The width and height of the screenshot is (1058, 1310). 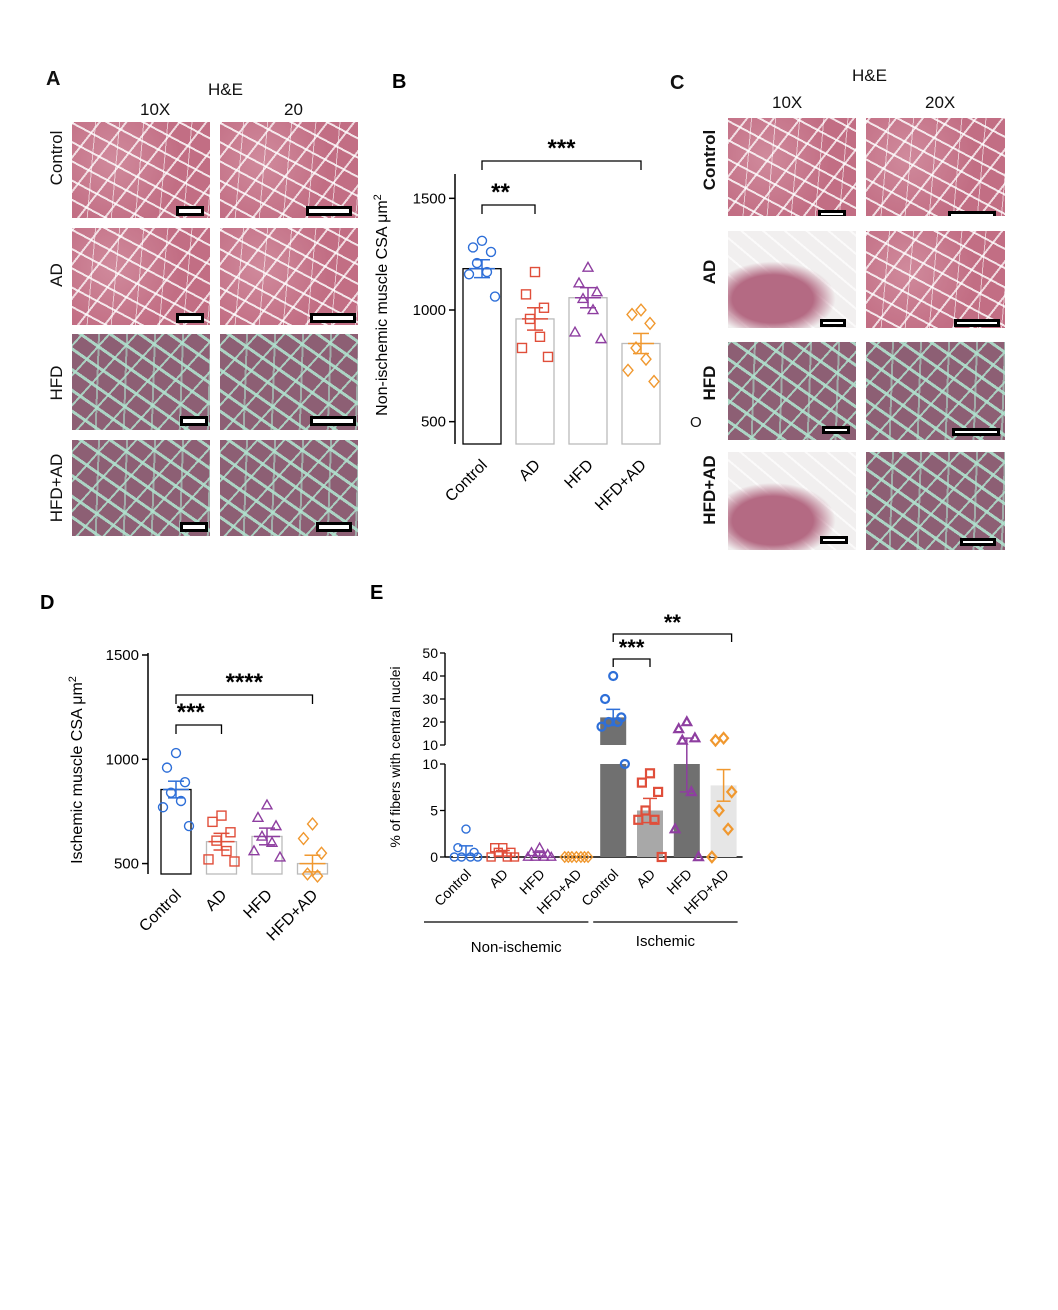 What do you see at coordinates (621, 483) in the screenshot?
I see `x-tick-label: HFD+AD` at bounding box center [621, 483].